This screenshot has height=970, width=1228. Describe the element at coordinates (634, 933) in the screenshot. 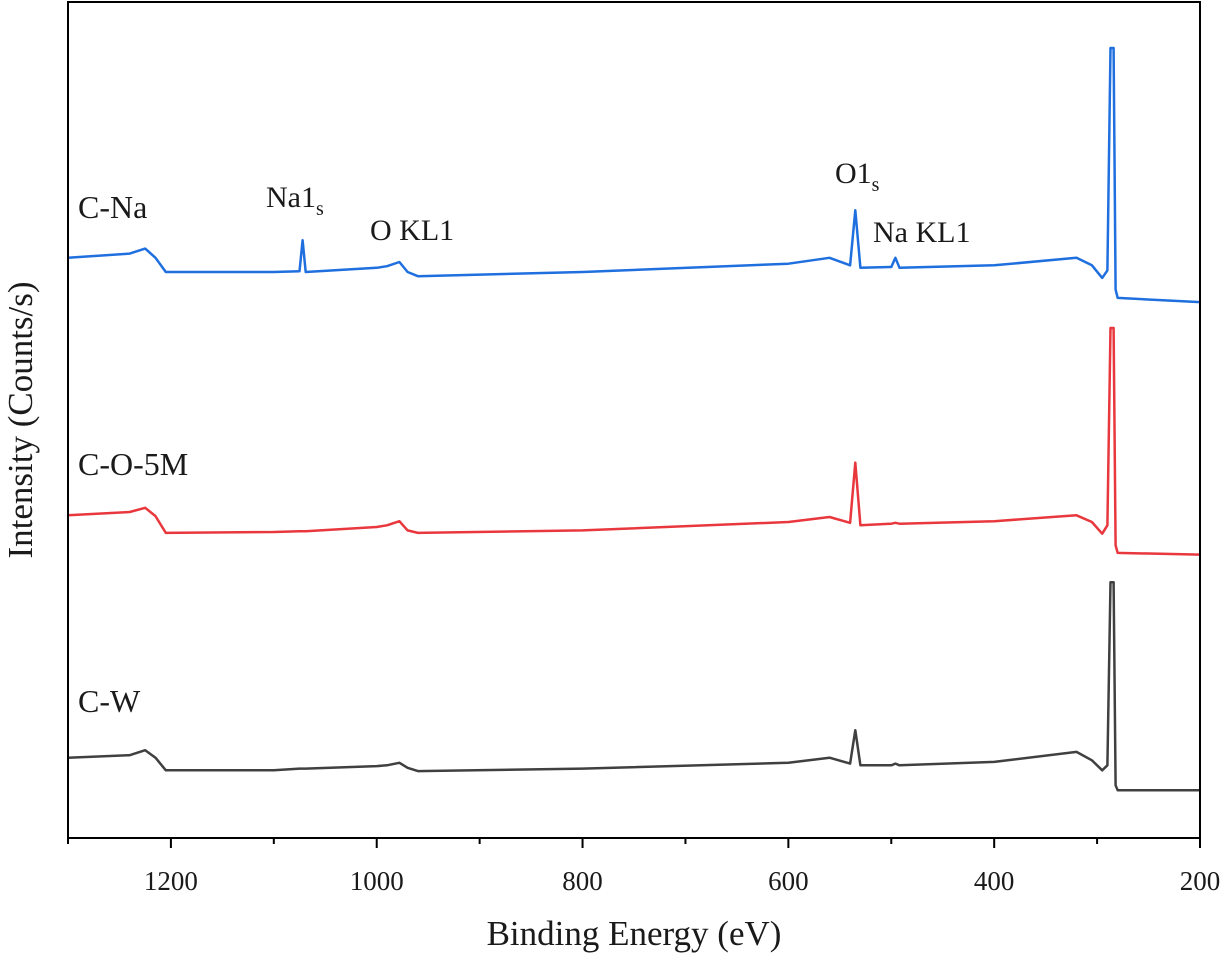

I see `x-axis-label: Binding Energy (eV)` at that location.